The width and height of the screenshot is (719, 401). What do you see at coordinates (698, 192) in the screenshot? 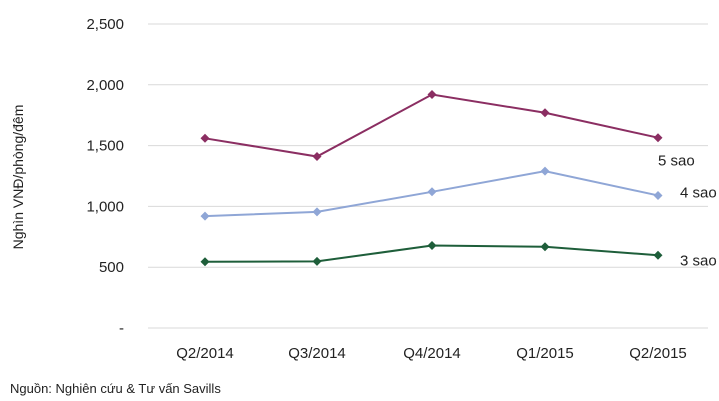
I see `series-label: 4 sao` at bounding box center [698, 192].